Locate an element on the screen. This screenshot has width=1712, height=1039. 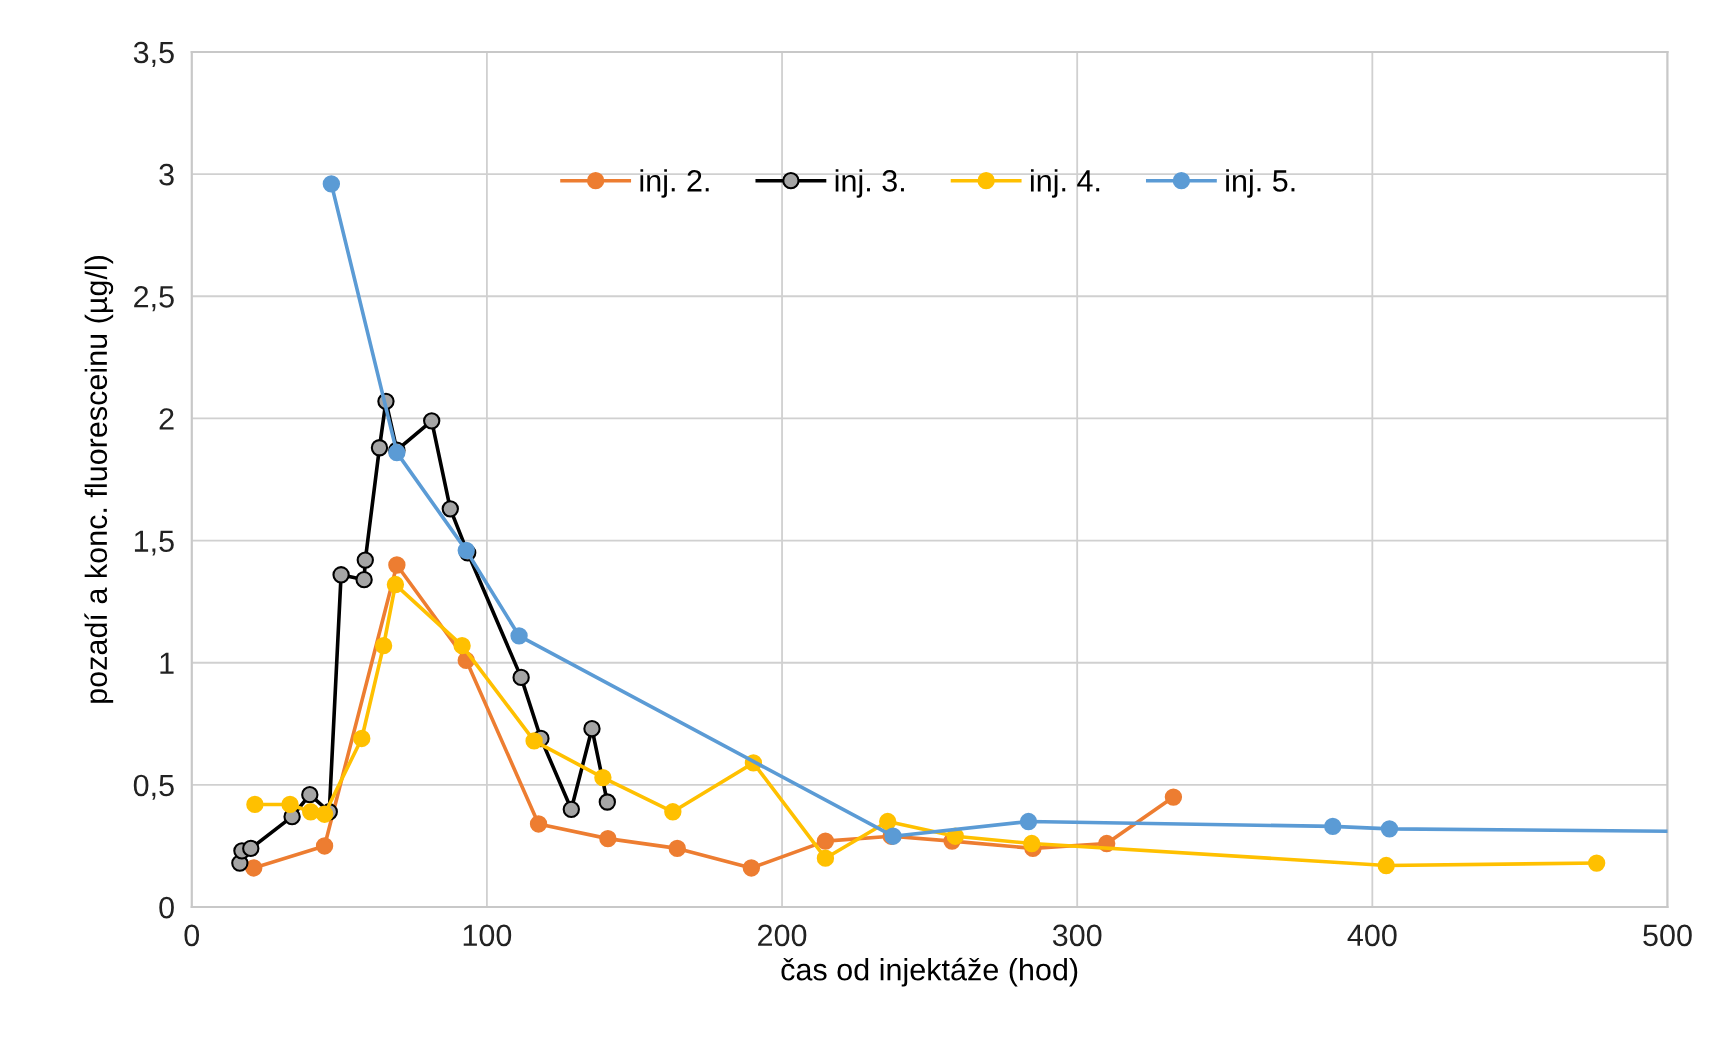
legend-label: inj. 2. is located at coordinates (674, 183).